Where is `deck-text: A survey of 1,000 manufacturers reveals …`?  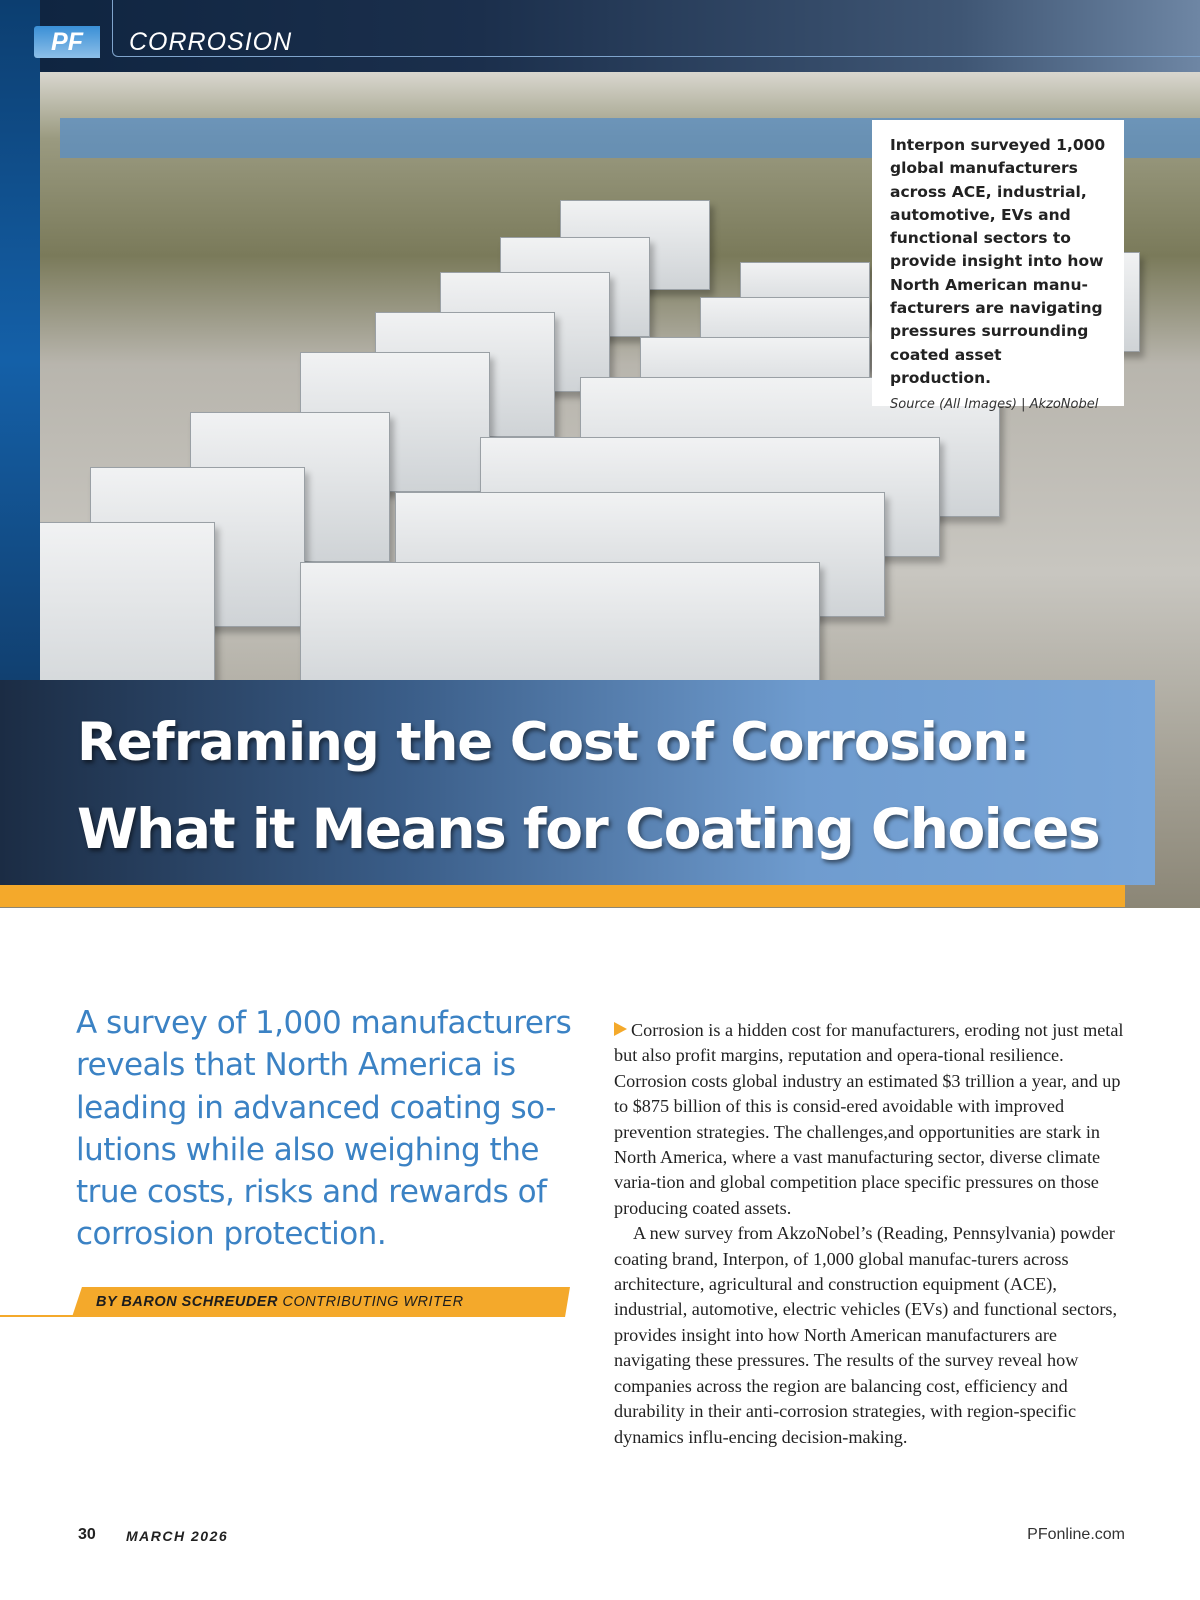 deck-text: A survey of 1,000 manufacturers reveals … is located at coordinates (324, 1129).